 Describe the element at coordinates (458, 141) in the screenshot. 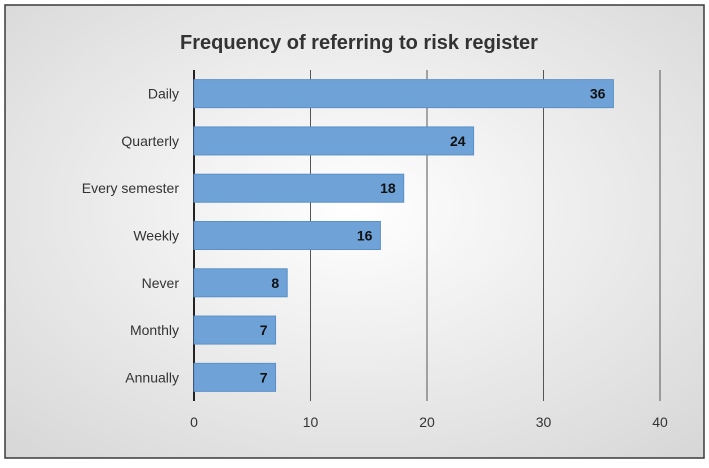

I see `bar-value-label: 24` at that location.